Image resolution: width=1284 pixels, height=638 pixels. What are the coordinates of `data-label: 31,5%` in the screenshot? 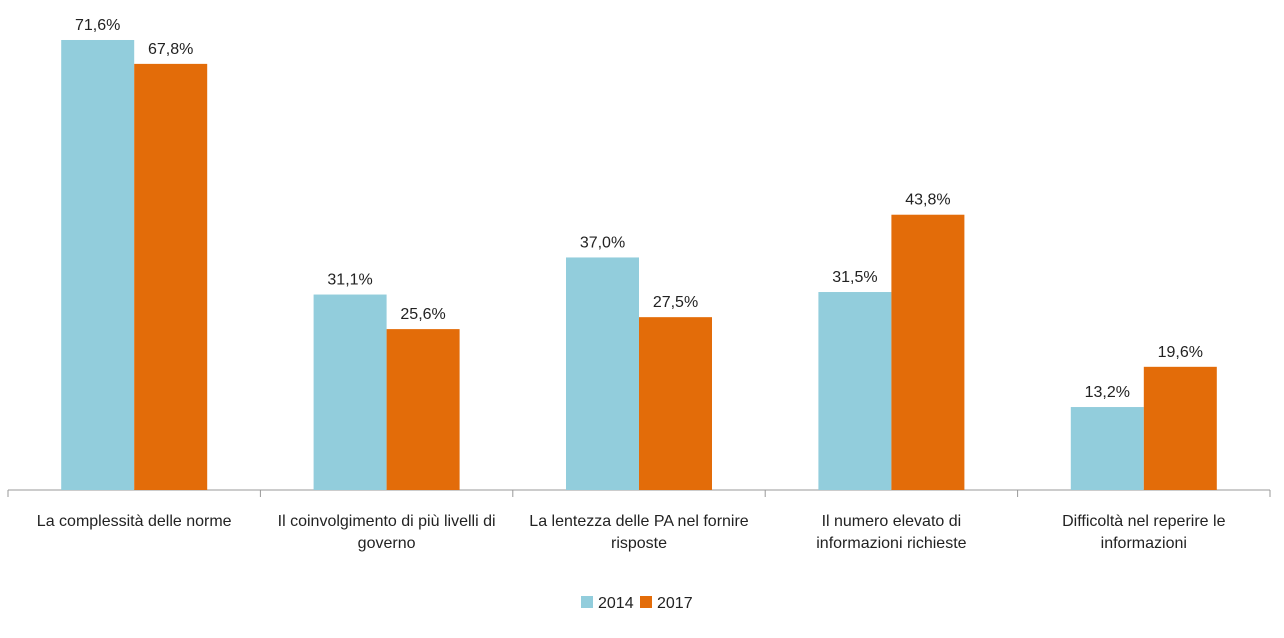 It's located at (854, 277).